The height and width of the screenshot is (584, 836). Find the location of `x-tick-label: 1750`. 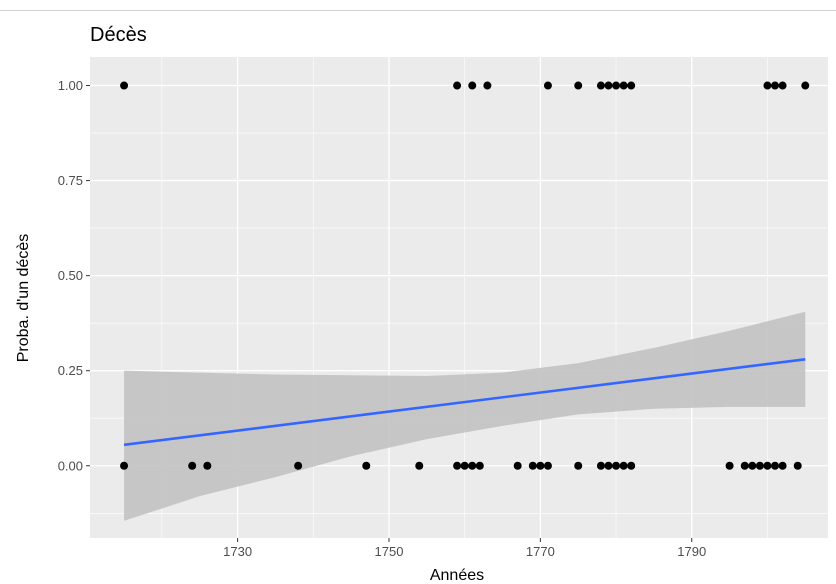

x-tick-label: 1750 is located at coordinates (389, 551).